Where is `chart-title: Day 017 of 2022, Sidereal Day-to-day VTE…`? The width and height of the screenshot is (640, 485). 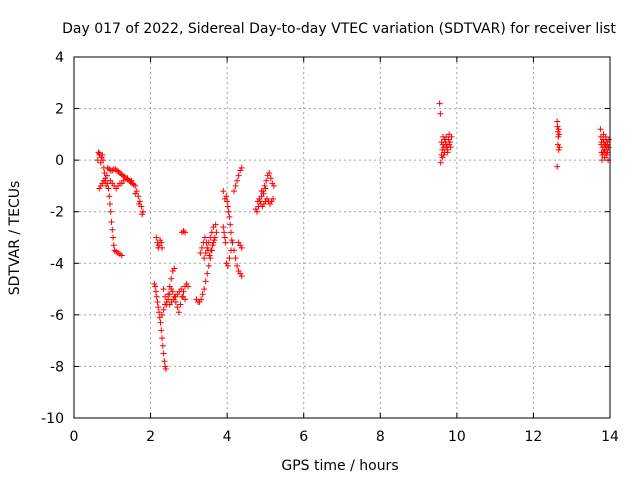
chart-title: Day 017 of 2022, Sidereal Day-to-day VTE… is located at coordinates (339, 29).